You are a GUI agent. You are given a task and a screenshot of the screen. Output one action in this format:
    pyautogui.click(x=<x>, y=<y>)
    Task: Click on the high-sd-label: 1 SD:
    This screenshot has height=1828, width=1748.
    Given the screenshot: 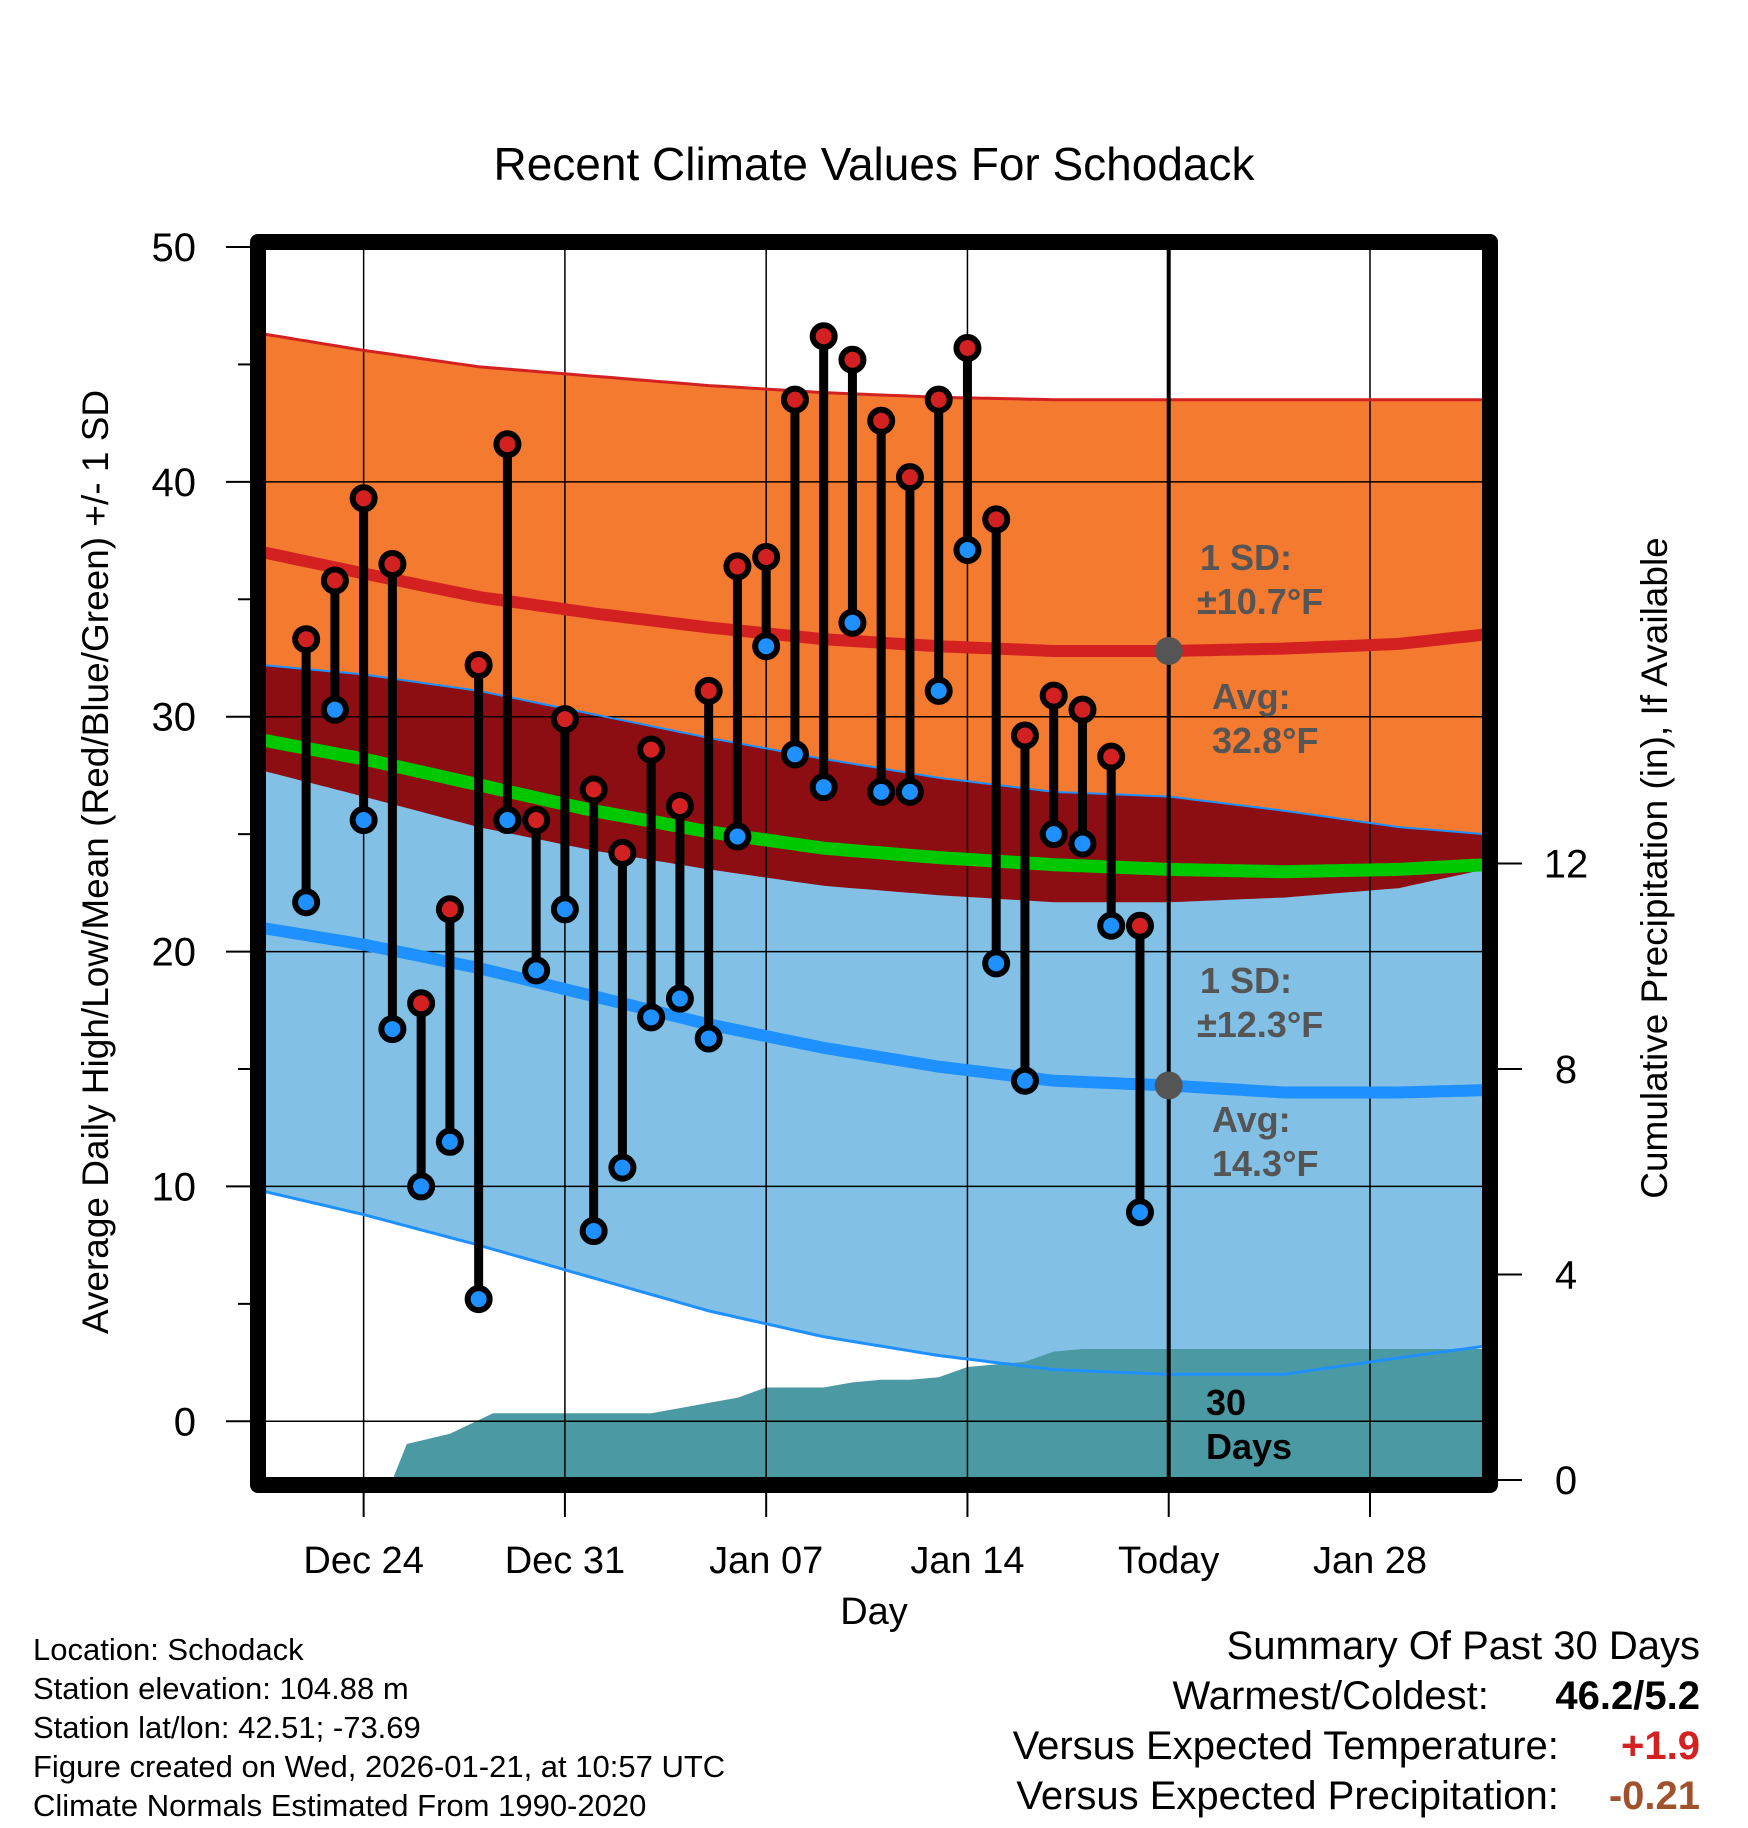 What is the action you would take?
    pyautogui.click(x=1246, y=557)
    